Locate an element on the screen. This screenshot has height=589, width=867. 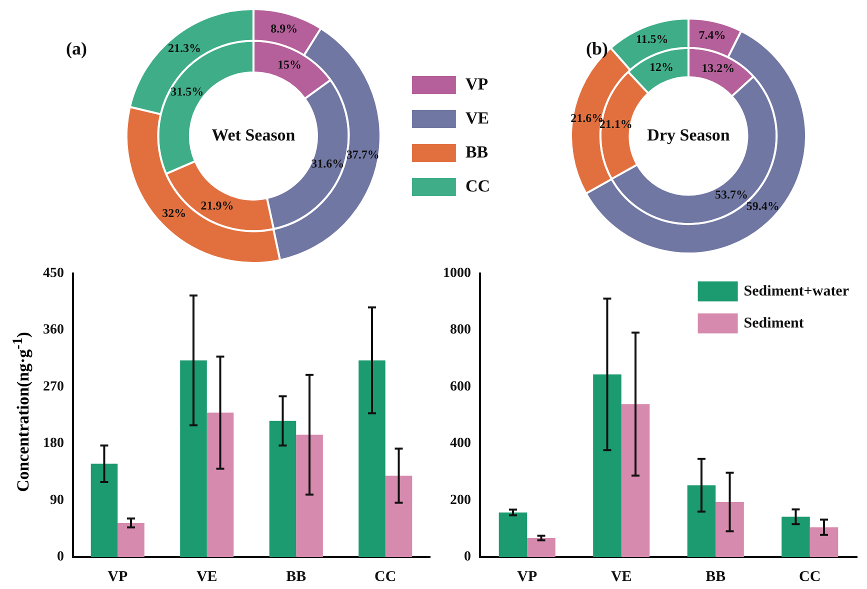
data-label: 12% is located at coordinates (661, 67).